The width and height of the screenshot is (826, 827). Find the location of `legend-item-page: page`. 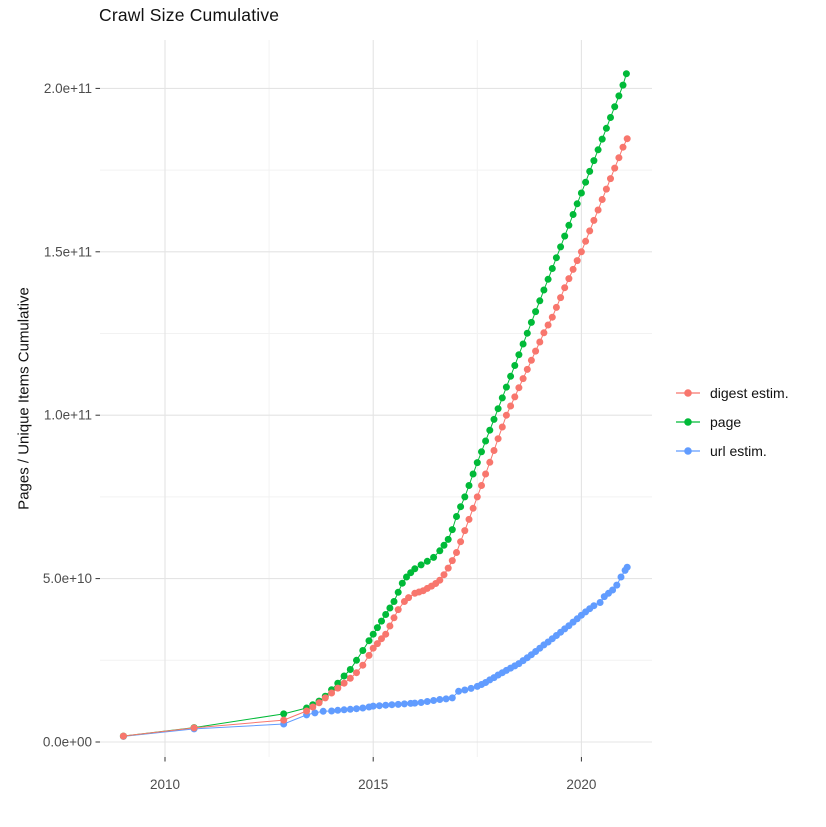

legend-item-page: page is located at coordinates (732, 421).